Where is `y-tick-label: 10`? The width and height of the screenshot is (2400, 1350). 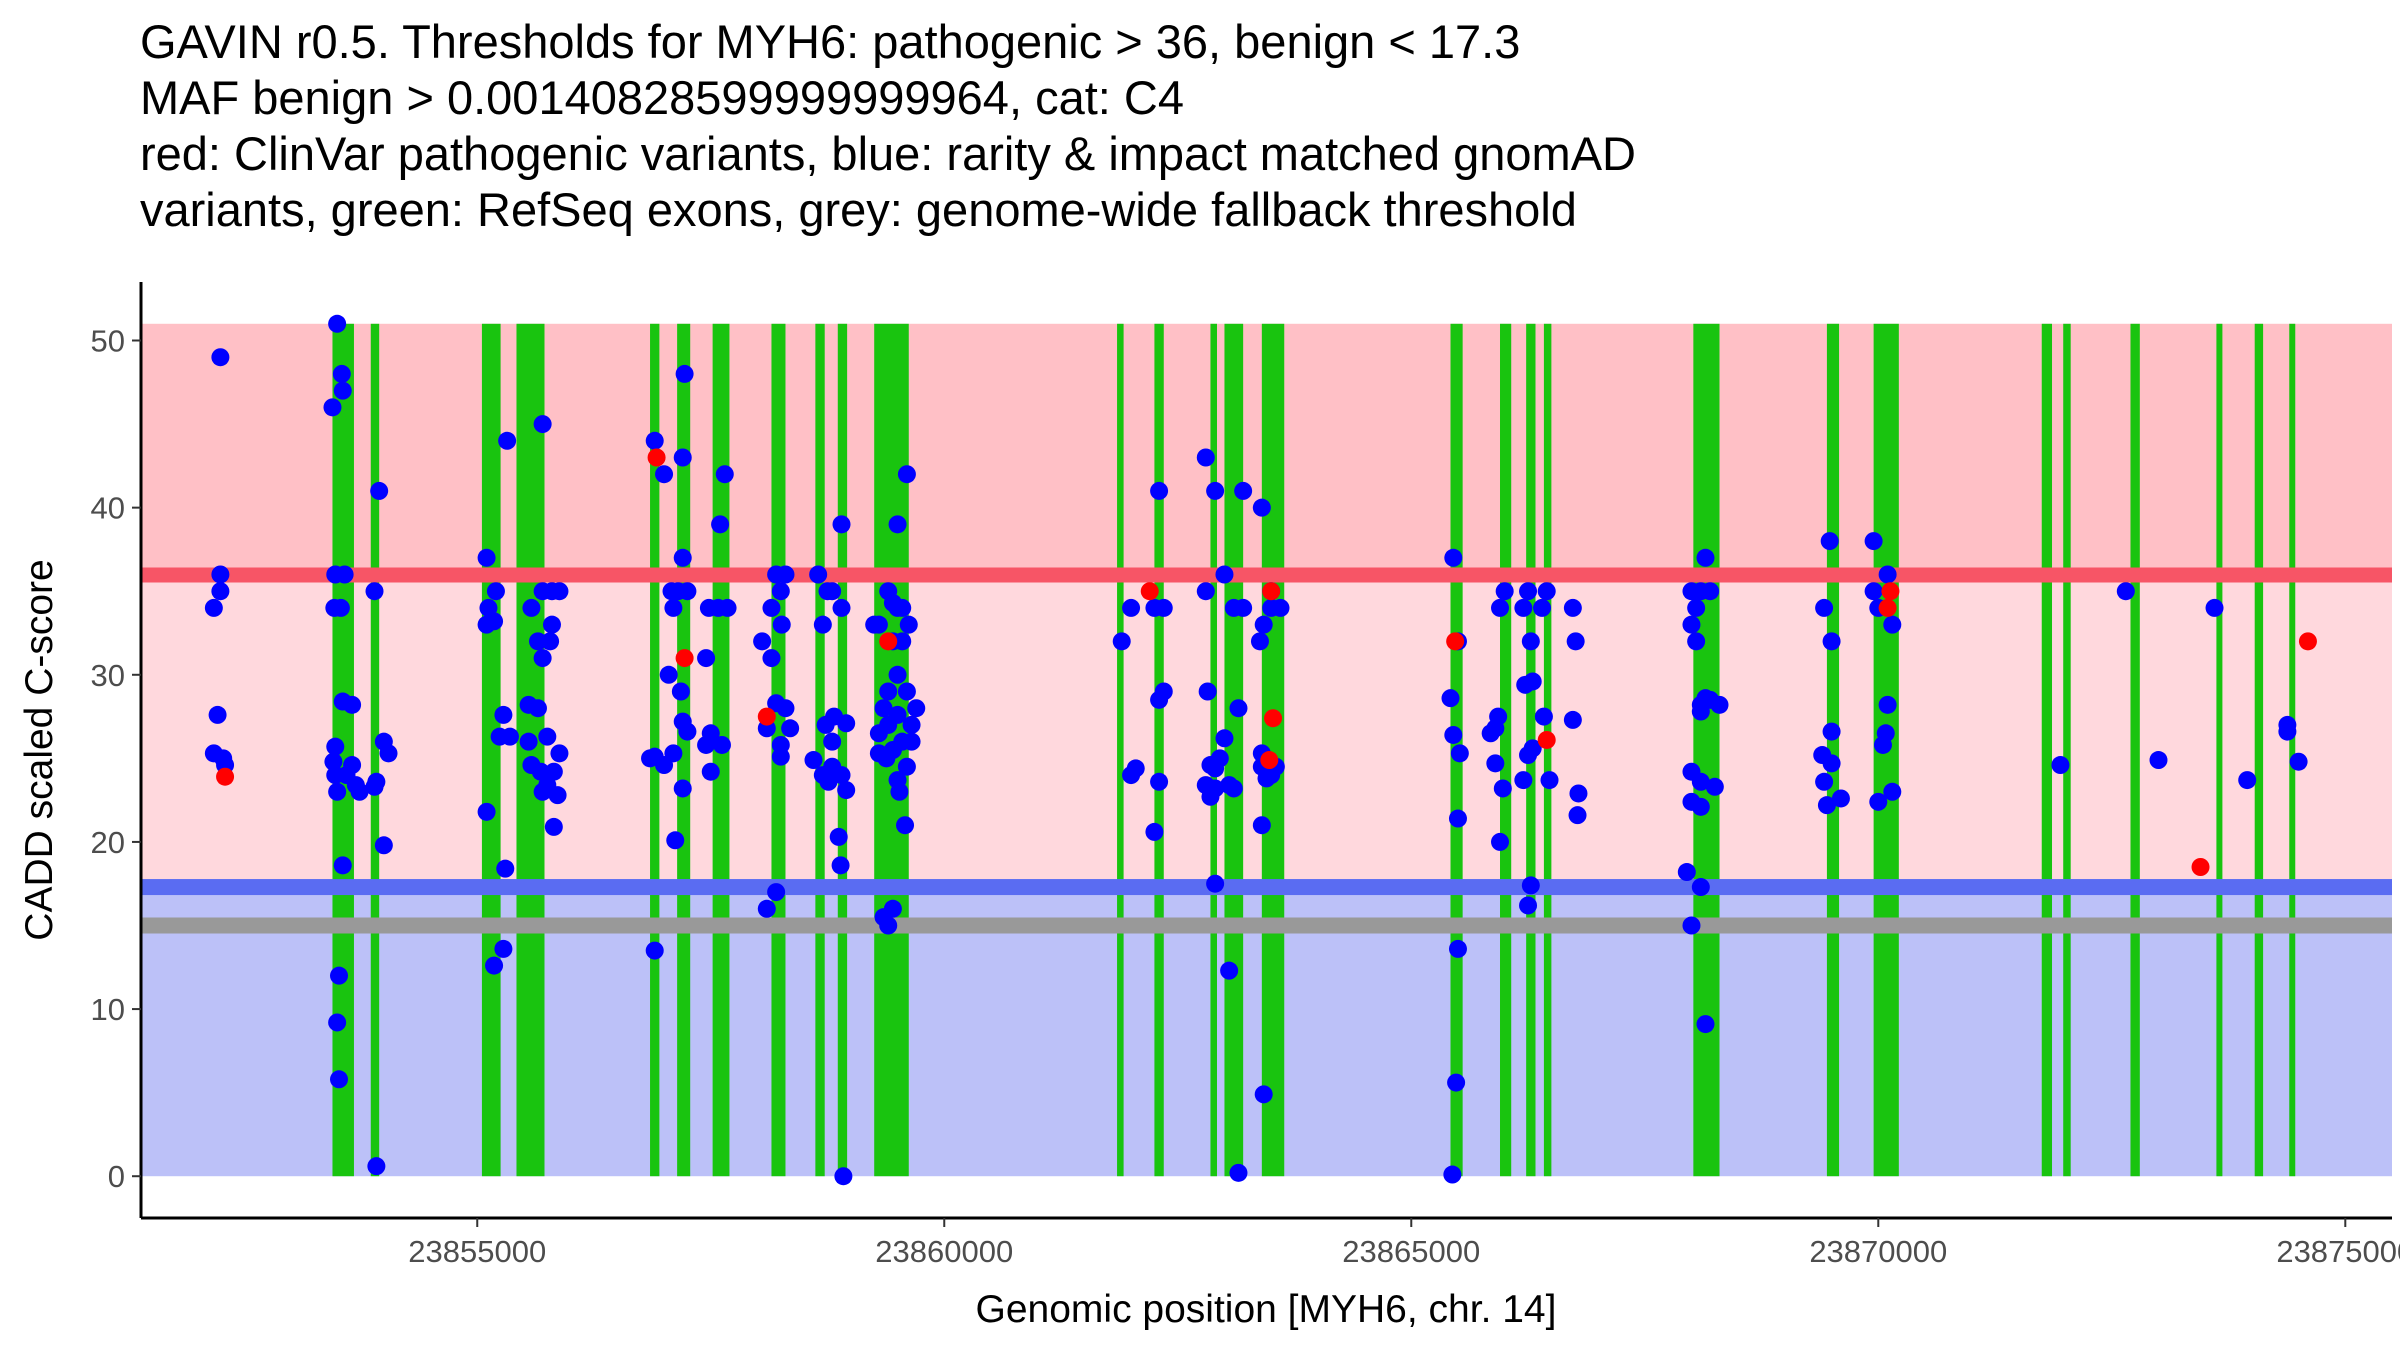
y-tick-label: 10 is located at coordinates (108, 1009).